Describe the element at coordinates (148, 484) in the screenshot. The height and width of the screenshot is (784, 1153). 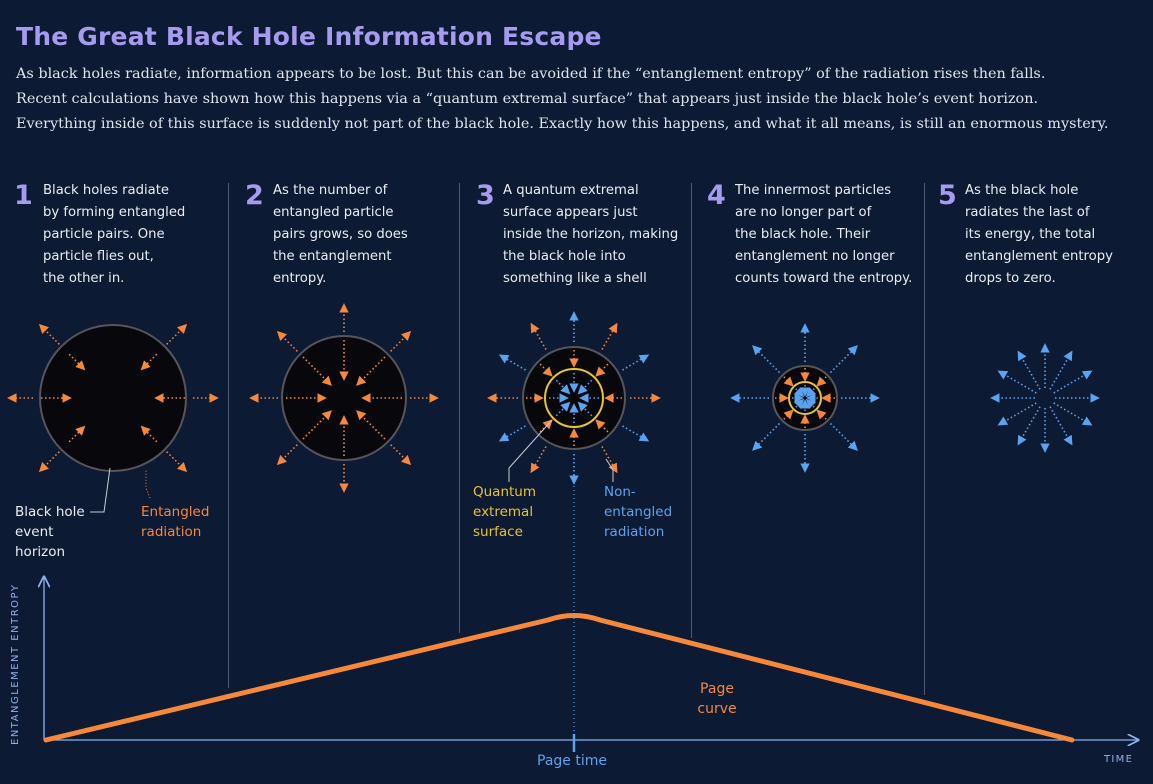
I see `radiation-leader-line` at that location.